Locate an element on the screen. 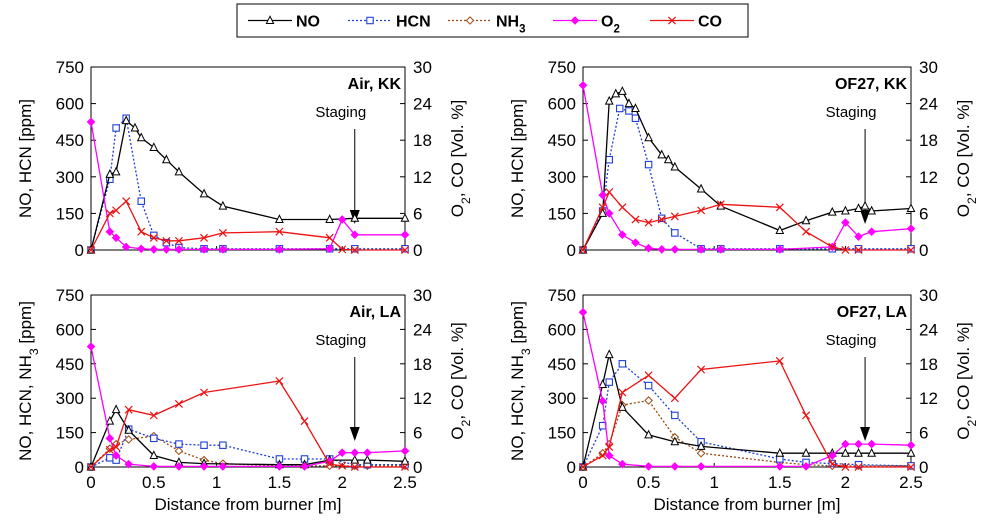 Image resolution: width=994 pixels, height=524 pixels. legend-item-co: CO is located at coordinates (686, 22).